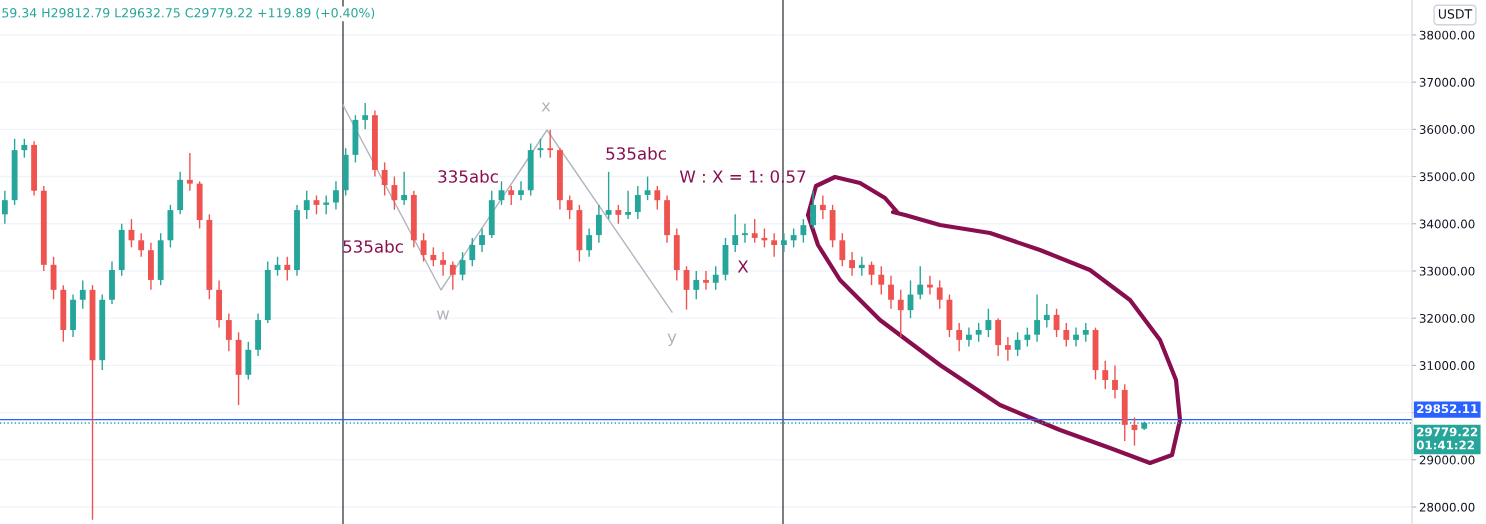  What do you see at coordinates (1447, 460) in the screenshot?
I see `y-tick-label: 29000.00` at bounding box center [1447, 460].